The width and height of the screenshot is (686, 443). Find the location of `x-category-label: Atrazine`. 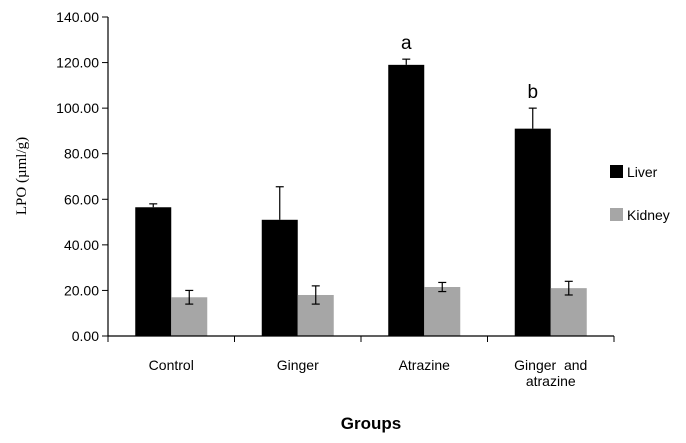

x-category-label: Atrazine is located at coordinates (425, 365).